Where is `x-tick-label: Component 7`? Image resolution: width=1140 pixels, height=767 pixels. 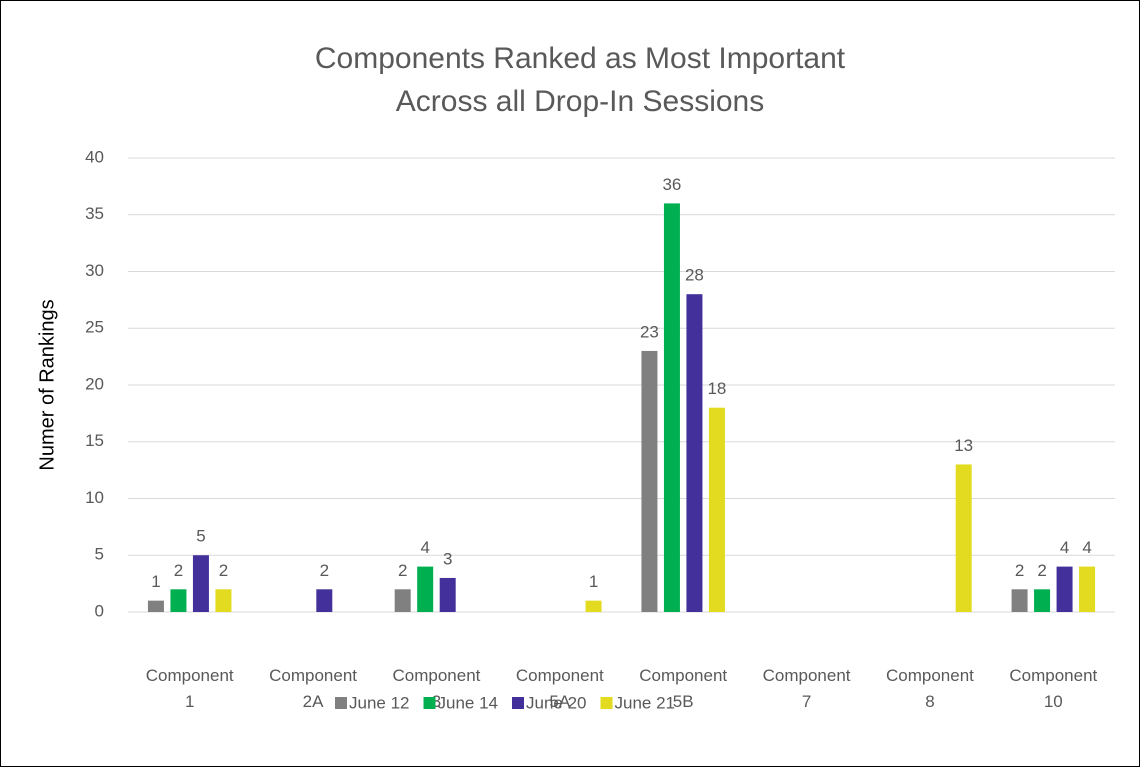
x-tick-label: Component 7 is located at coordinates (807, 688).